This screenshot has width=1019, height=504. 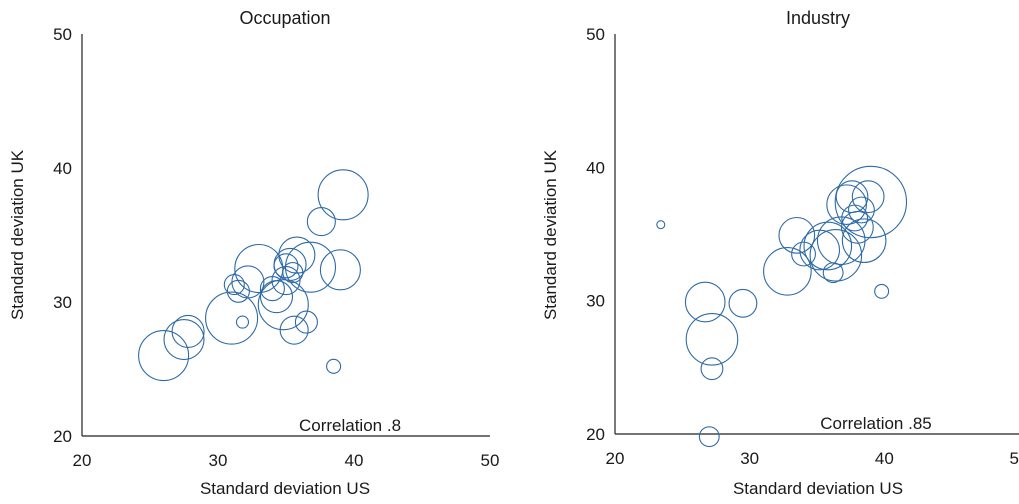 I want to click on correlation-annotation-occupation: Correlation .8, so click(x=350, y=425).